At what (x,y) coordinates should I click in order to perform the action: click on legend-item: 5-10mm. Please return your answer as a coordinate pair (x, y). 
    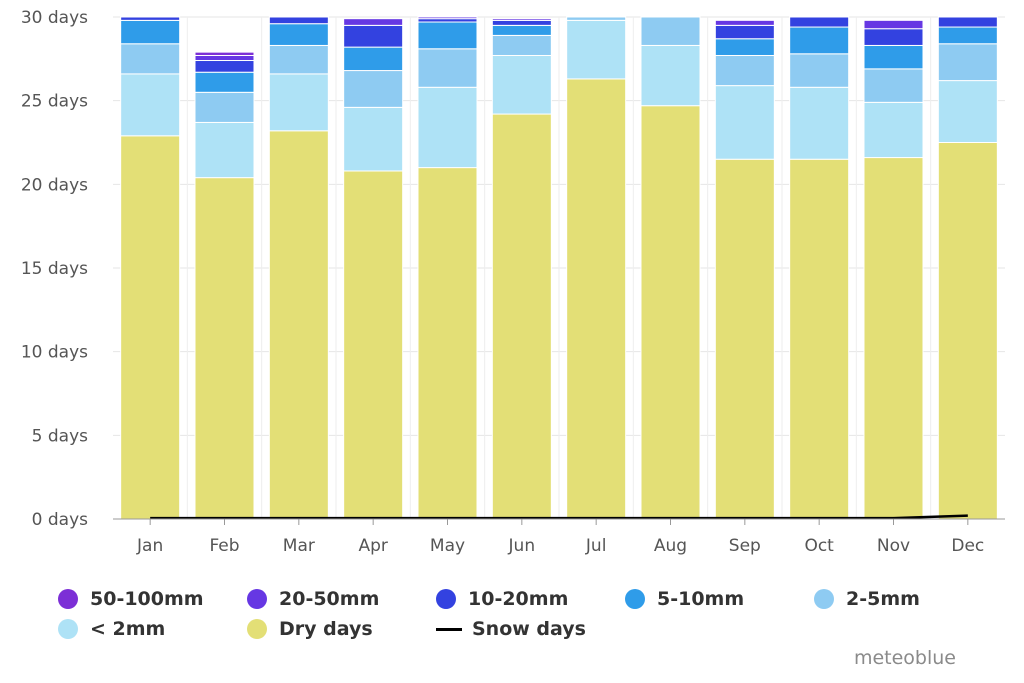
    Looking at the image, I should click on (719, 599).